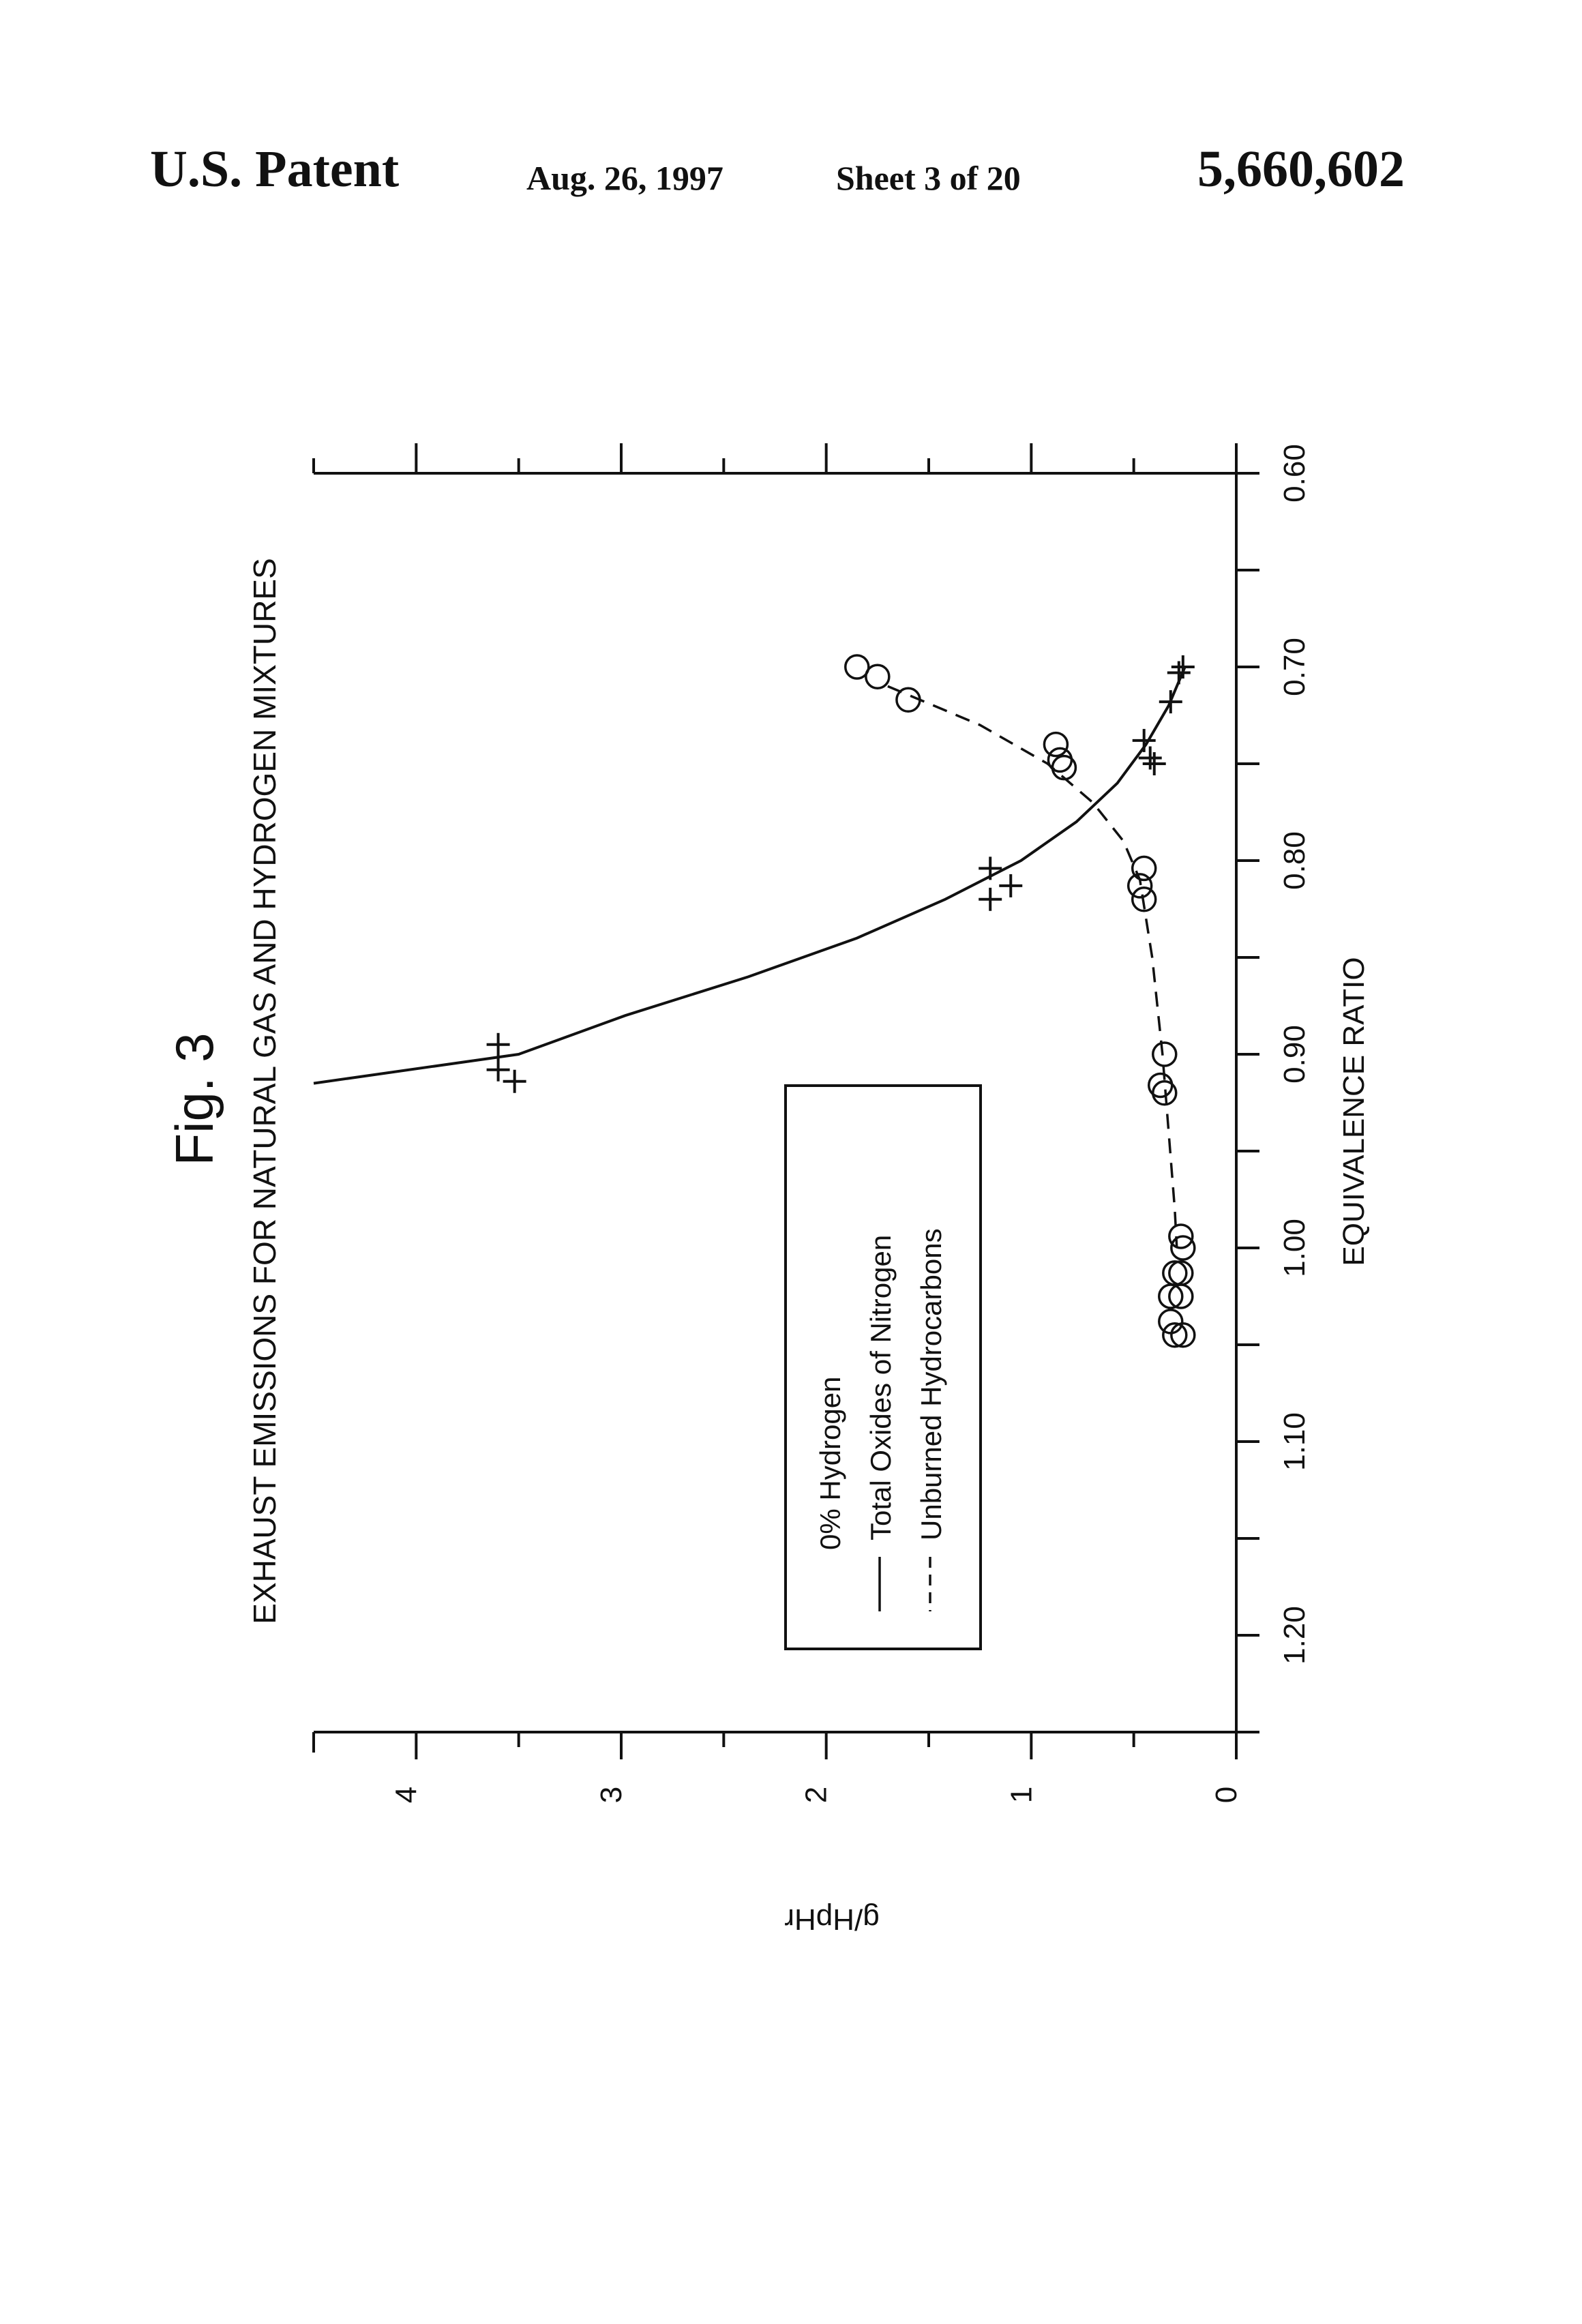 The width and height of the screenshot is (1582, 2324). What do you see at coordinates (749, 875) in the screenshot?
I see `nox-curve` at bounding box center [749, 875].